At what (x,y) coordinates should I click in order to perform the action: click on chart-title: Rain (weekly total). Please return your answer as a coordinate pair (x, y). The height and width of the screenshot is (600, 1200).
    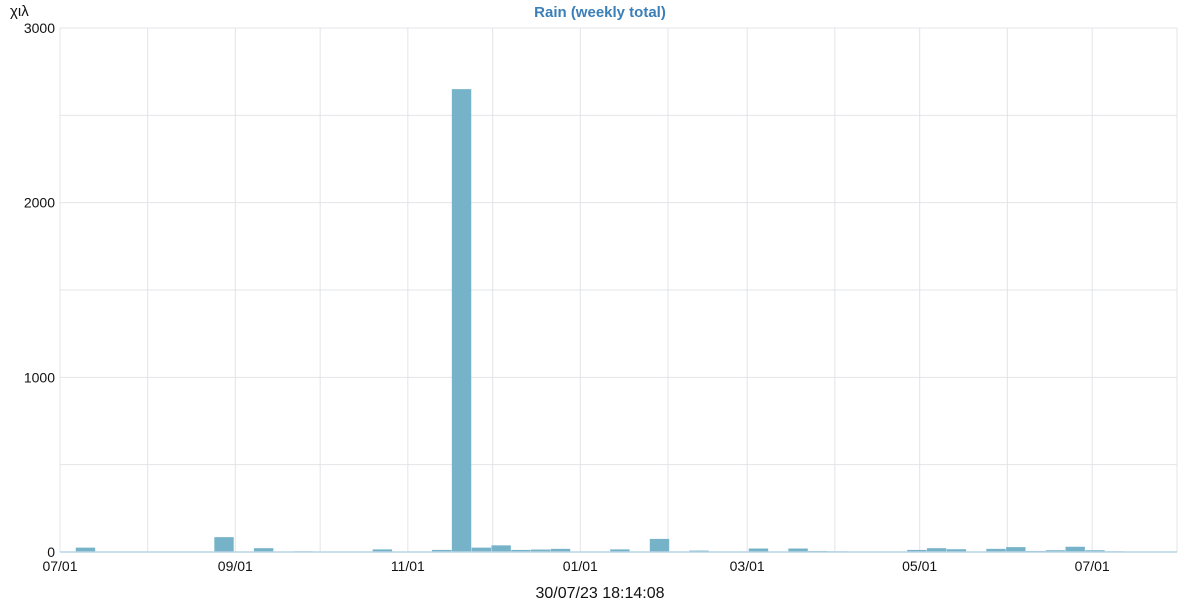
    Looking at the image, I should click on (600, 12).